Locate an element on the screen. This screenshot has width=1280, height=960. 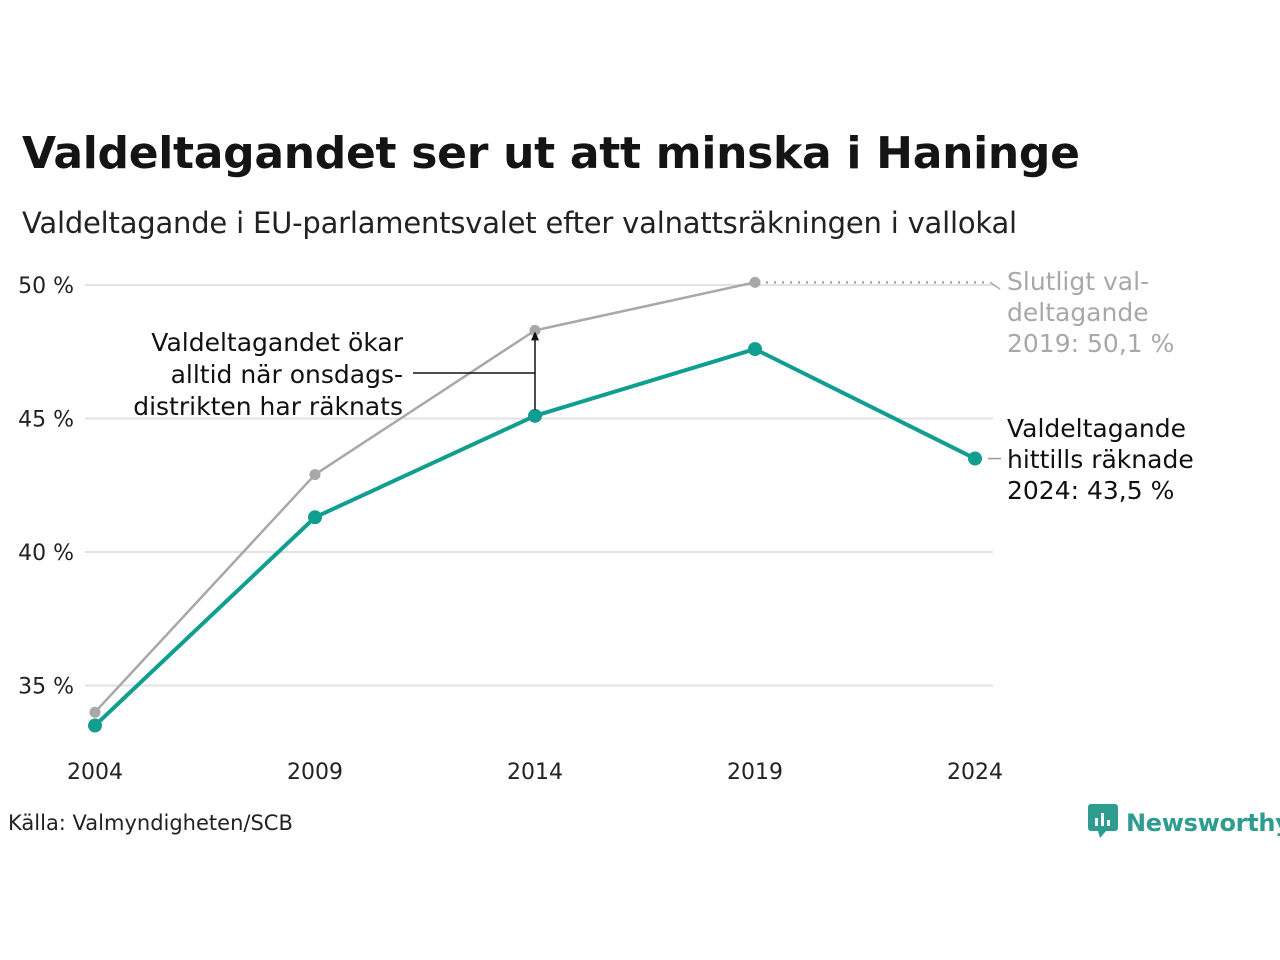
gap-note-text: distrikten har räknats is located at coordinates (268, 406).